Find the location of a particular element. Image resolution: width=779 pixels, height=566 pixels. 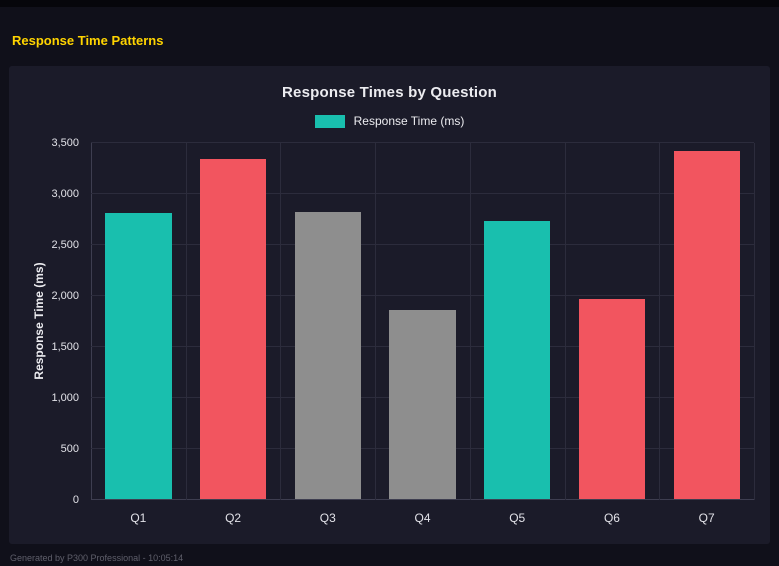

x-tick-label: Q5 is located at coordinates (517, 518).